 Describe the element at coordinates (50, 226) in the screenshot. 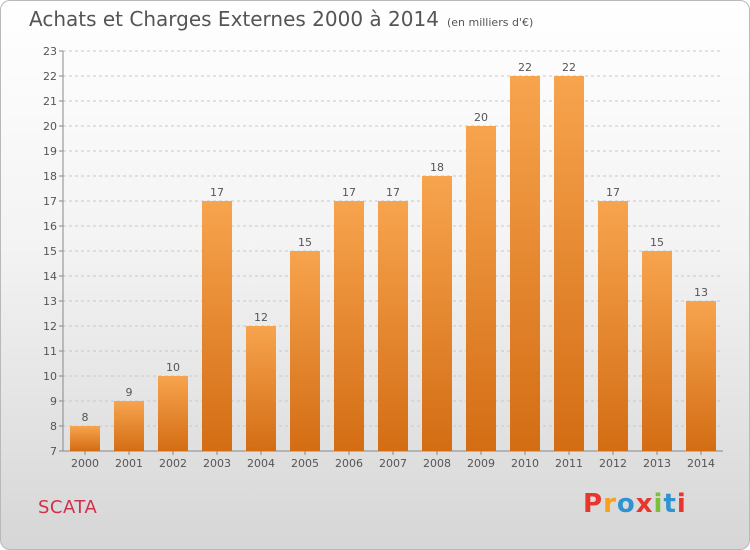

I see `y-tick-label: 16` at that location.